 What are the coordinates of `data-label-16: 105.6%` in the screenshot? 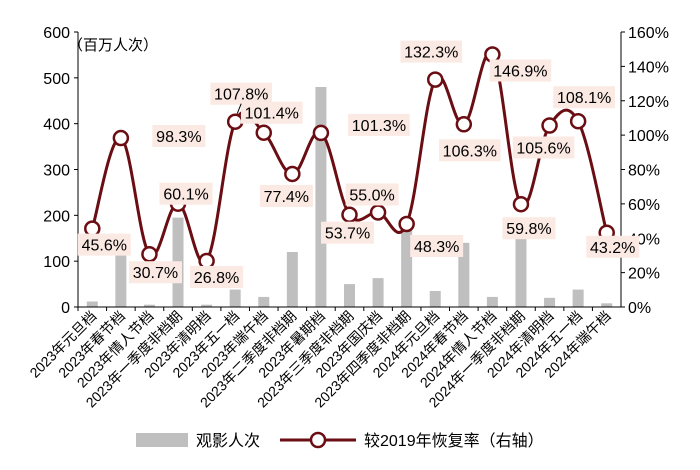 It's located at (543, 149).